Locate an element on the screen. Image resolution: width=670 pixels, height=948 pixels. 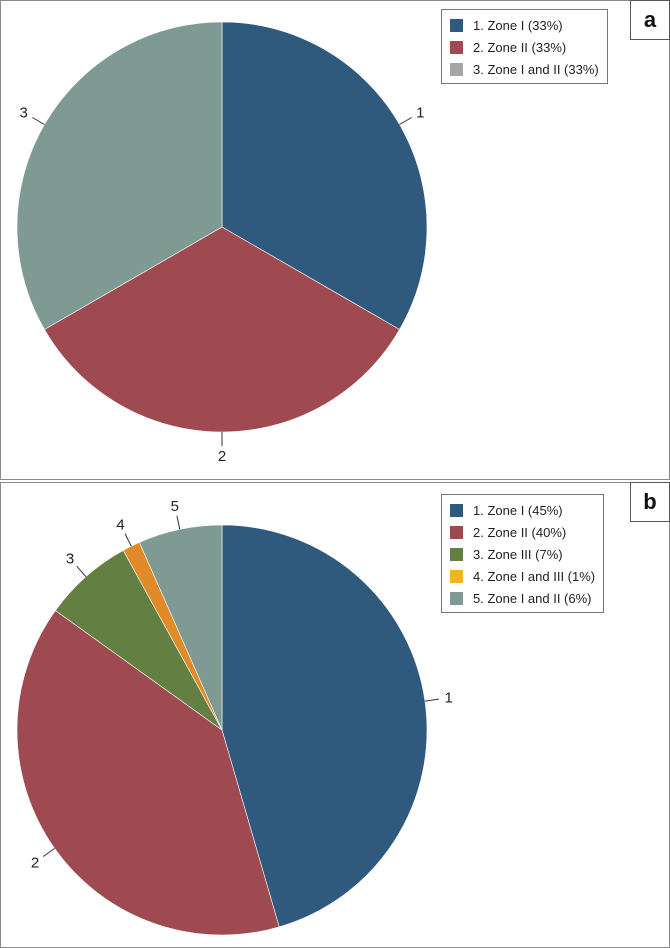
legend-item: 5. Zone I and II (6%) is located at coordinates (522, 598).